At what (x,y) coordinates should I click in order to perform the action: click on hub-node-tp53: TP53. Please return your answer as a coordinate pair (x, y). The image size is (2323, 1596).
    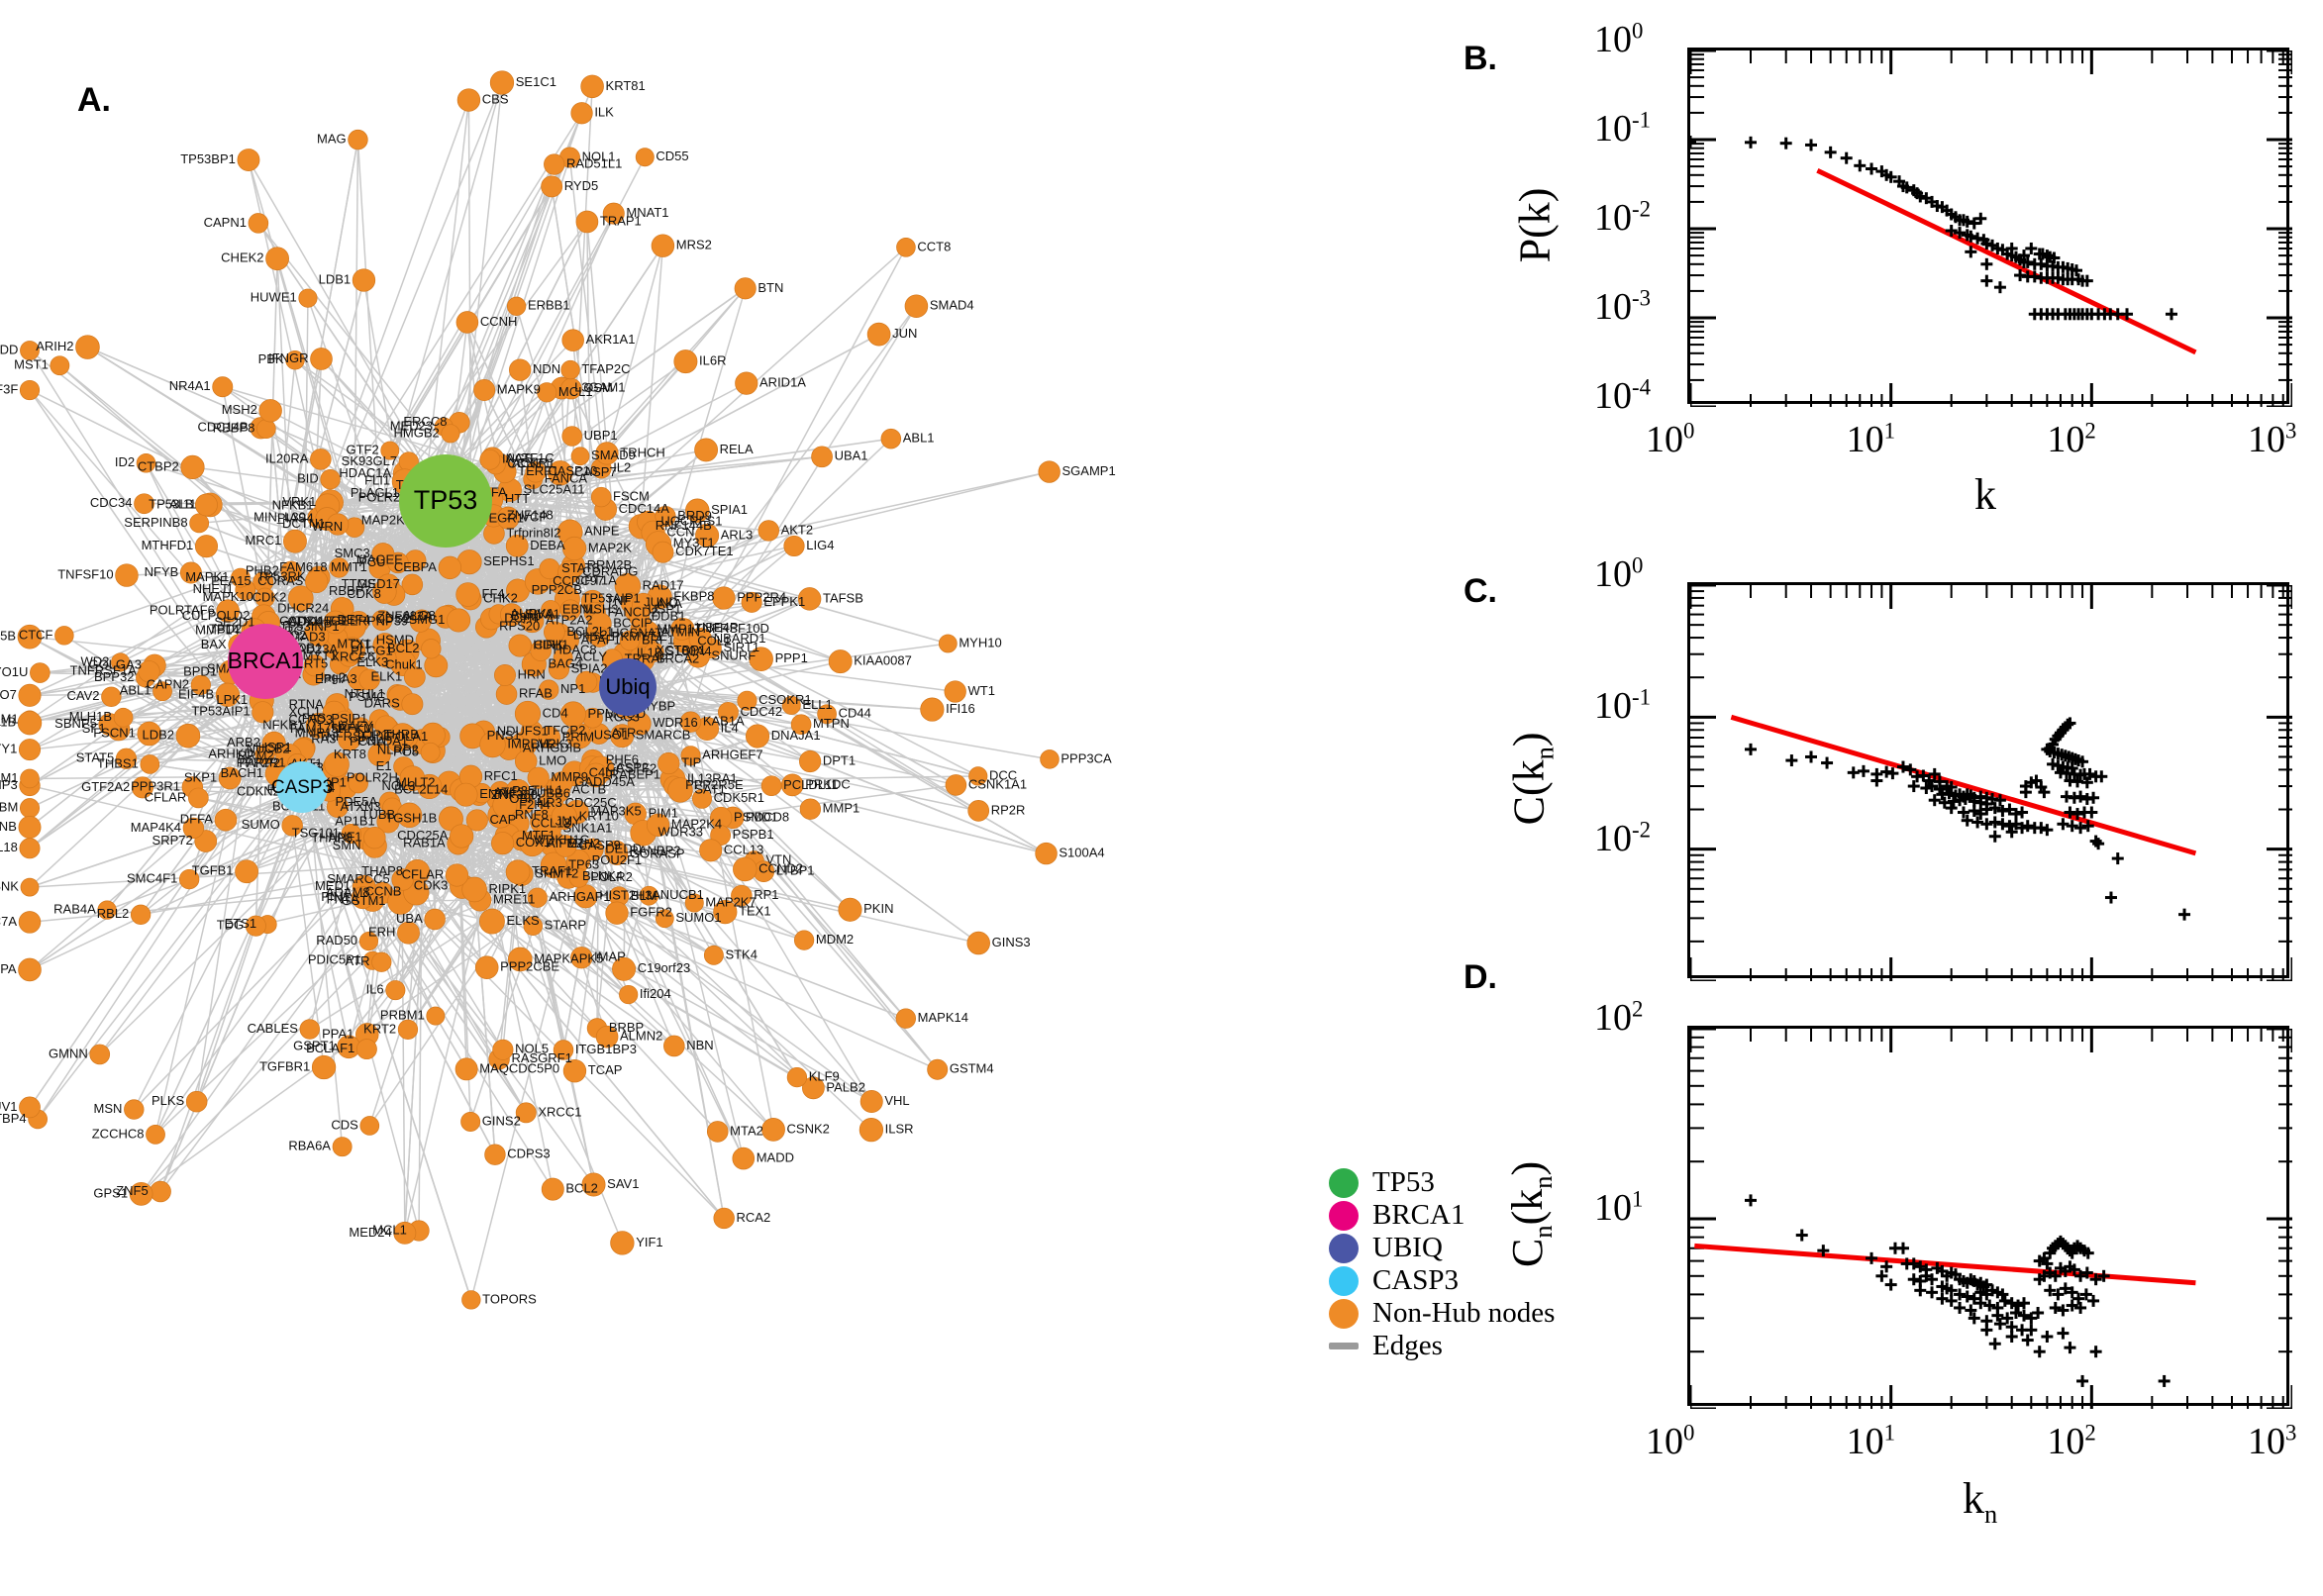
    Looking at the image, I should click on (446, 501).